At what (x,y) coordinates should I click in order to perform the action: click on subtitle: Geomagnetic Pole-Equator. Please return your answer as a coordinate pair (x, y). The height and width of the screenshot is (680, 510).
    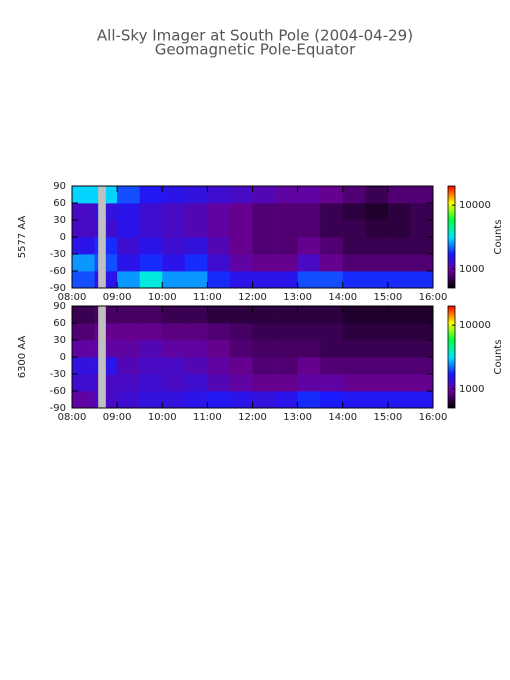
    Looking at the image, I should click on (255, 50).